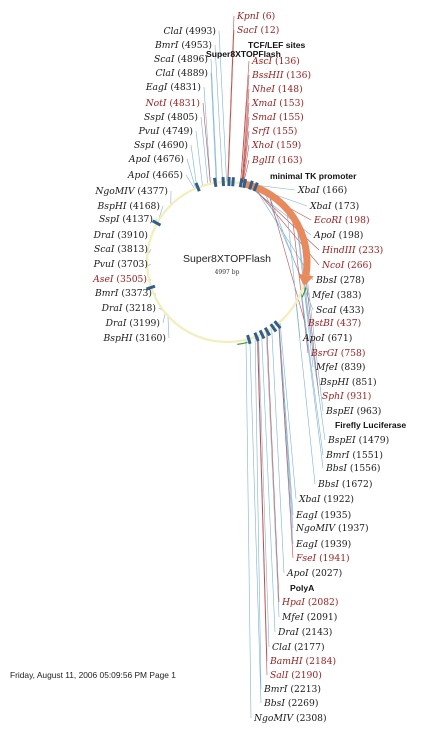 The width and height of the screenshot is (430, 735). Describe the element at coordinates (340, 310) in the screenshot. I see `enzyme-site-label: ScaI (433)` at that location.